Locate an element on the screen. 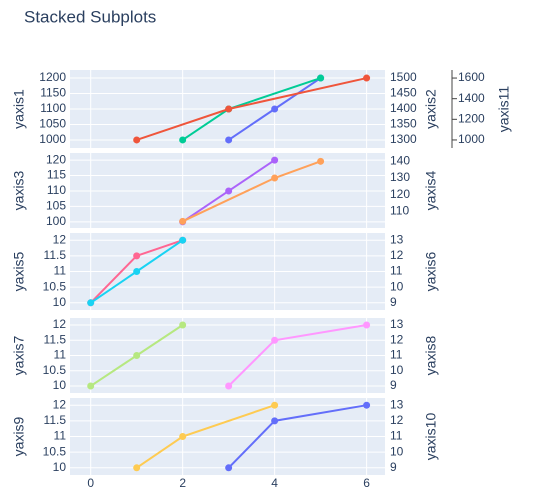  y-tick-label: 1050 is located at coordinates (52, 124).